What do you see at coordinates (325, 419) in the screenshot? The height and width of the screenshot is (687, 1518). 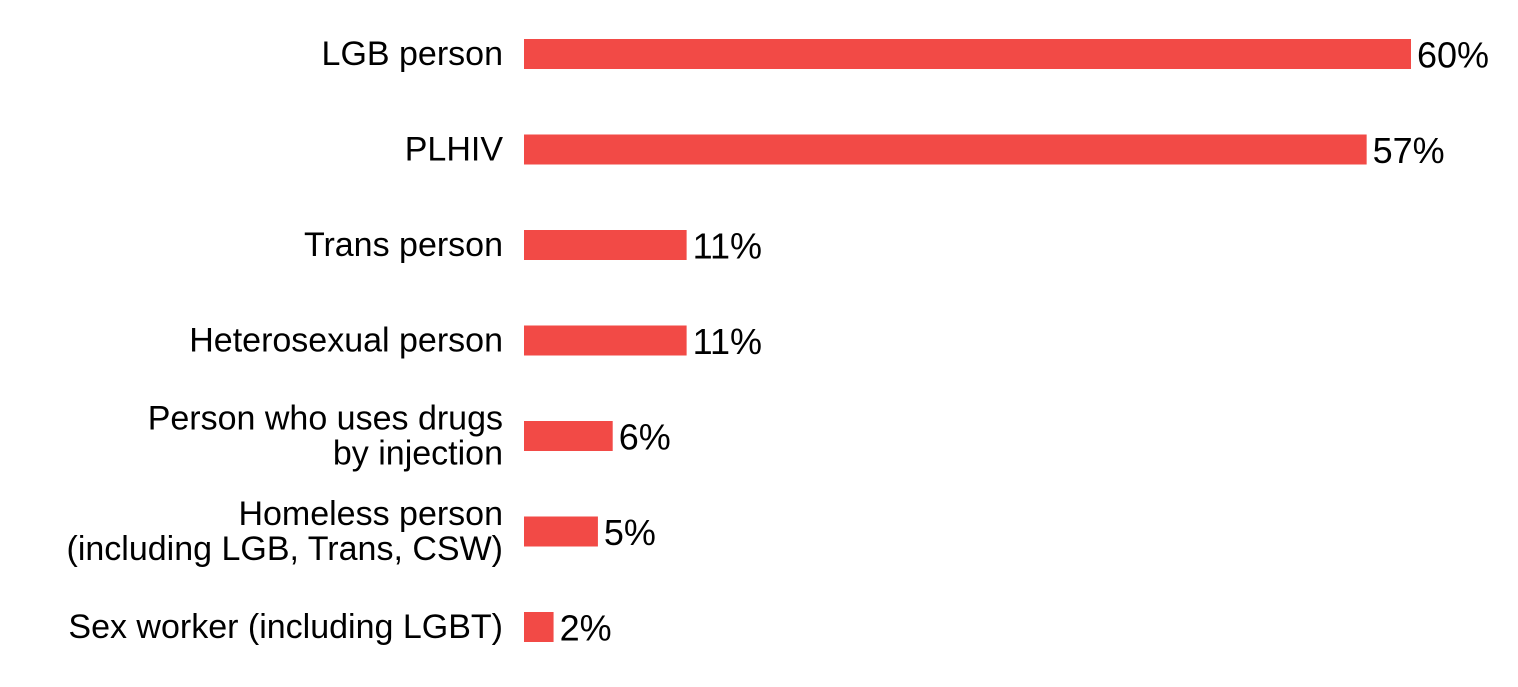 I see `category-label: Person who uses drugs` at bounding box center [325, 419].